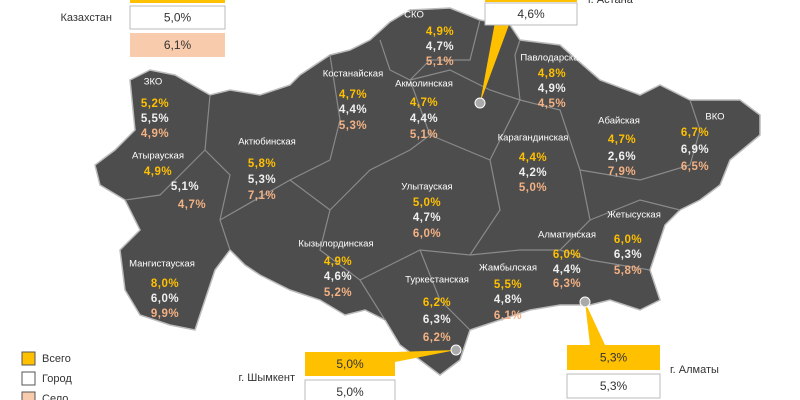  What do you see at coordinates (714, 117) in the screenshot?
I see `region-name: ВКО` at bounding box center [714, 117].